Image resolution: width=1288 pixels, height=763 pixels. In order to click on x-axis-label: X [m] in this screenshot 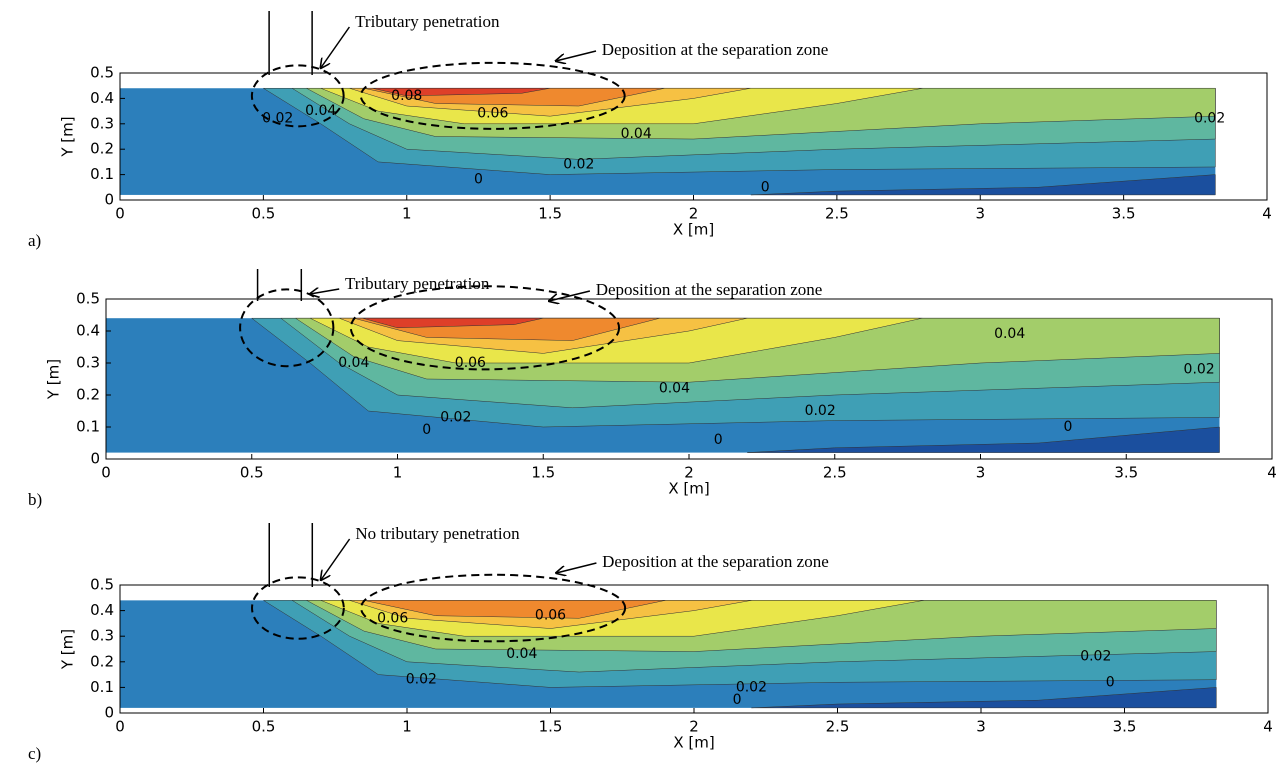, I will do `click(693, 230)`.